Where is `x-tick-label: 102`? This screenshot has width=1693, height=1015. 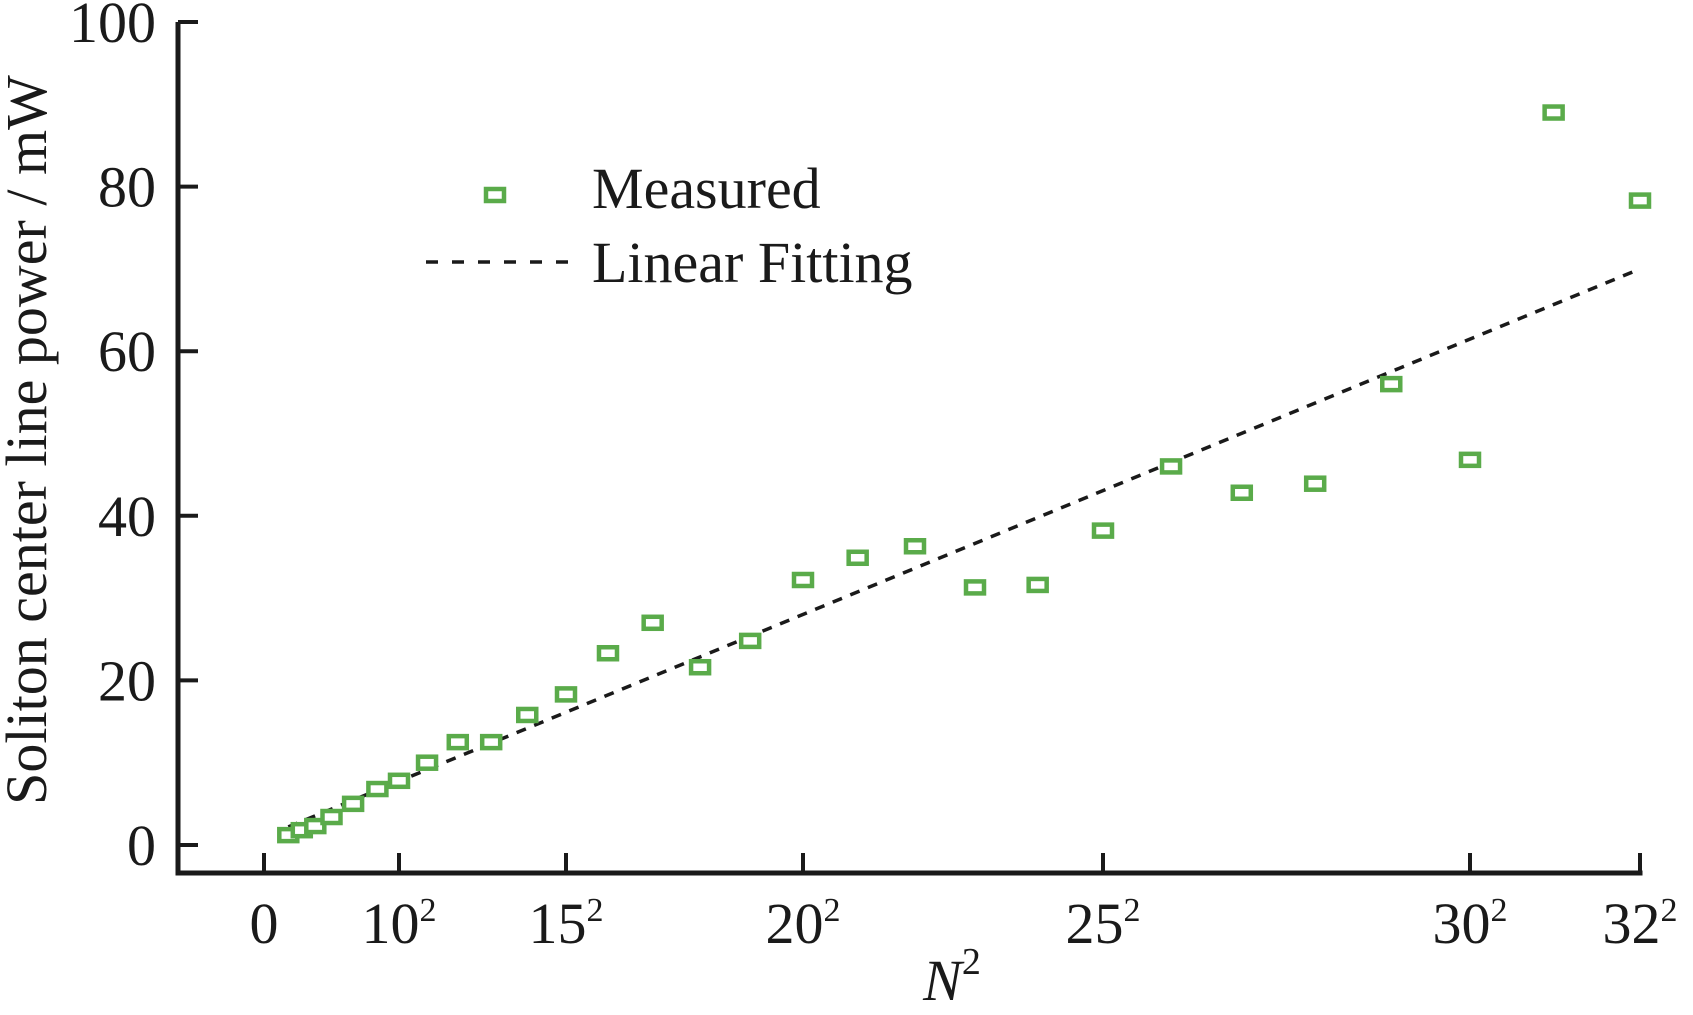 x-tick-label: 102 is located at coordinates (399, 923).